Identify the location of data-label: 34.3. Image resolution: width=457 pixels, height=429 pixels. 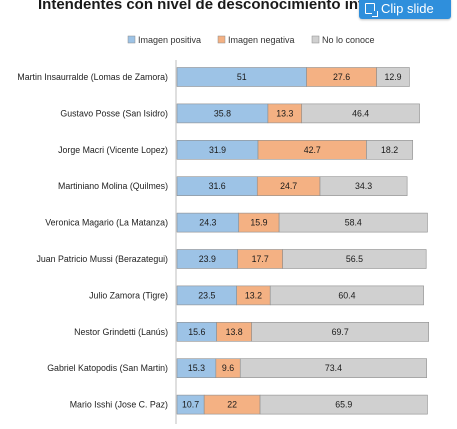
(363, 186).